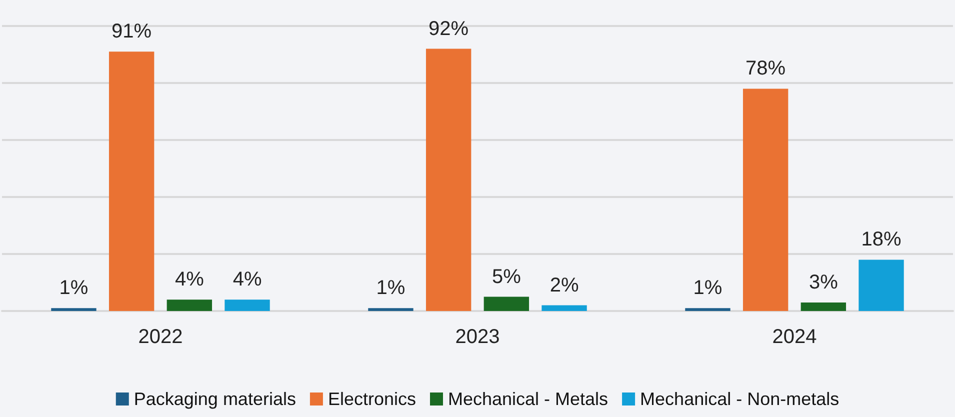 The width and height of the screenshot is (955, 417). I want to click on data-label: 3%, so click(823, 282).